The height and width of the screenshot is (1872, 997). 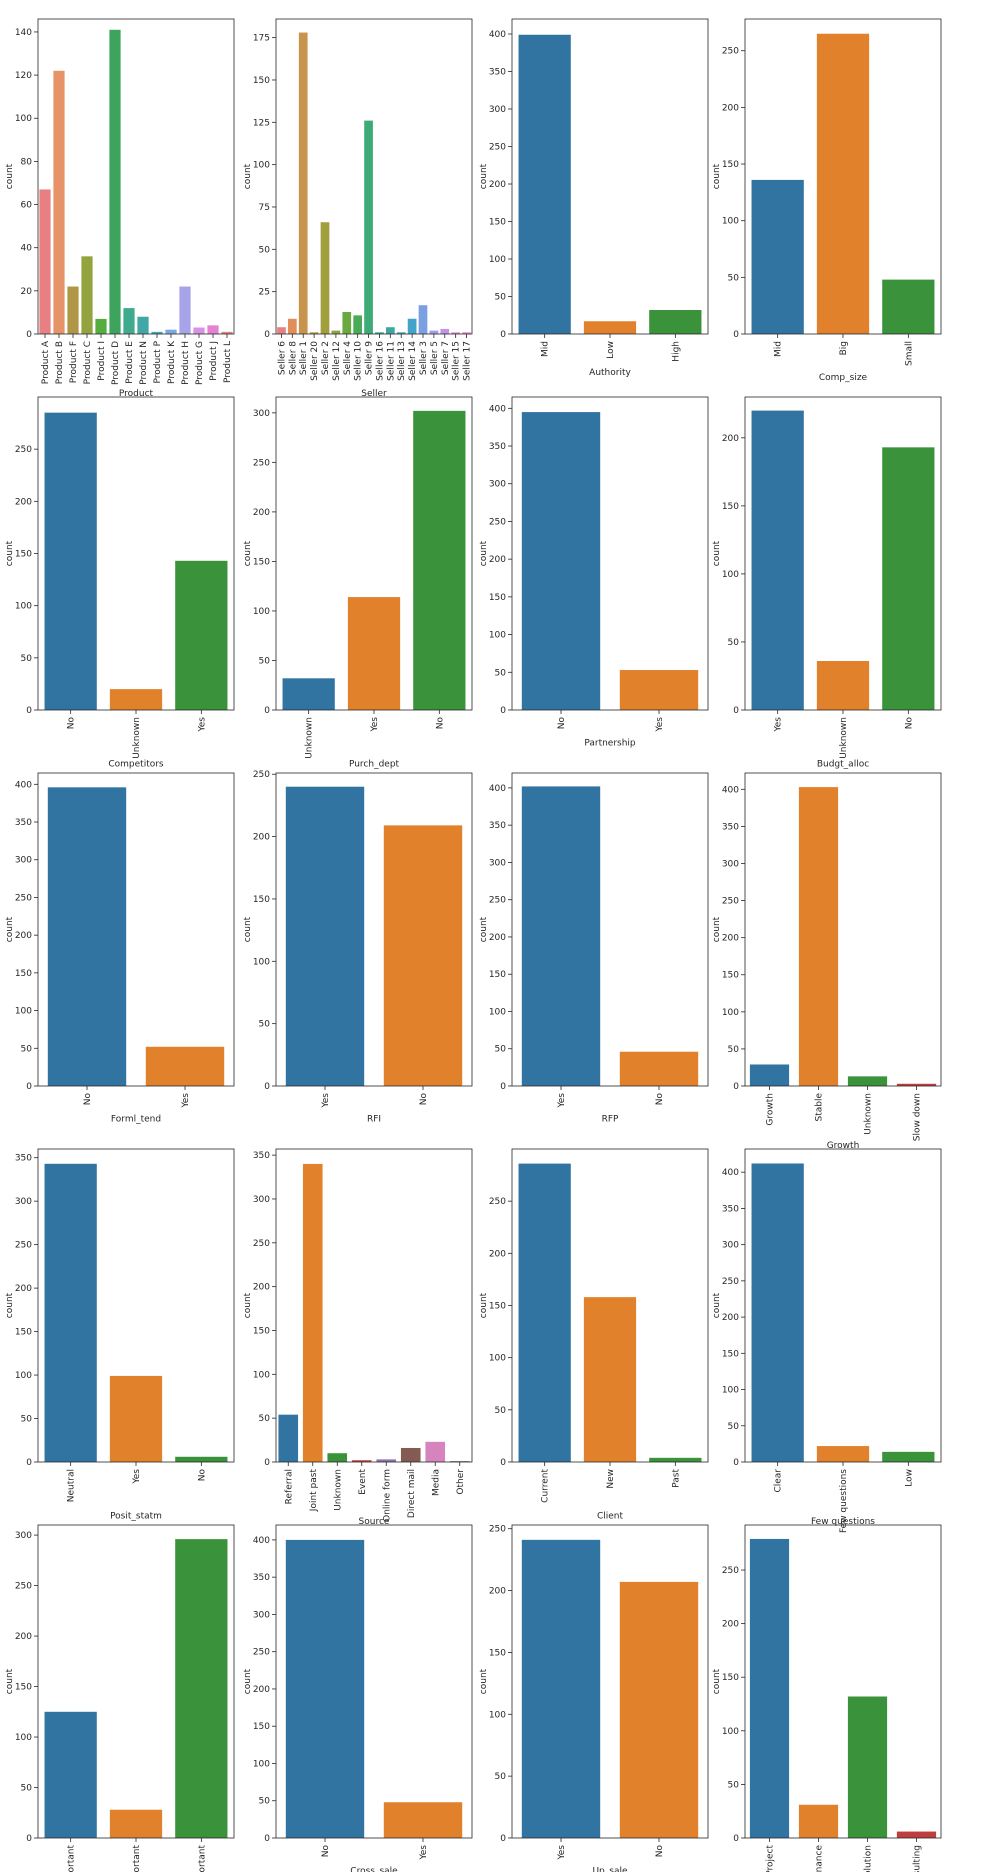 I want to click on x-tick-label: Seller 9, so click(x=370, y=358).